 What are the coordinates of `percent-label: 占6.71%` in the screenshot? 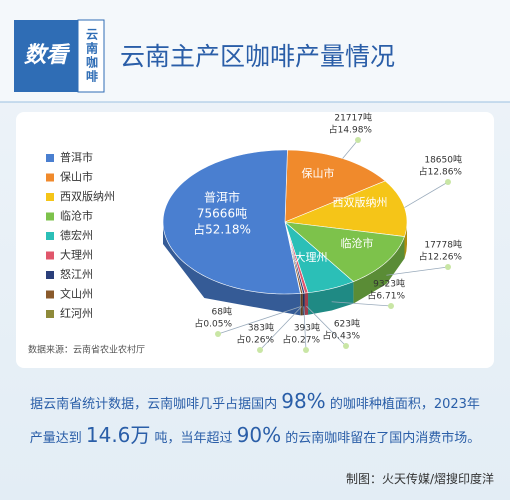 It's located at (386, 296).